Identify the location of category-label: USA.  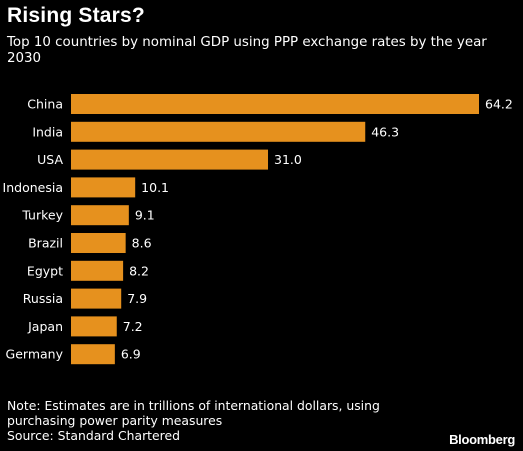
(50, 159).